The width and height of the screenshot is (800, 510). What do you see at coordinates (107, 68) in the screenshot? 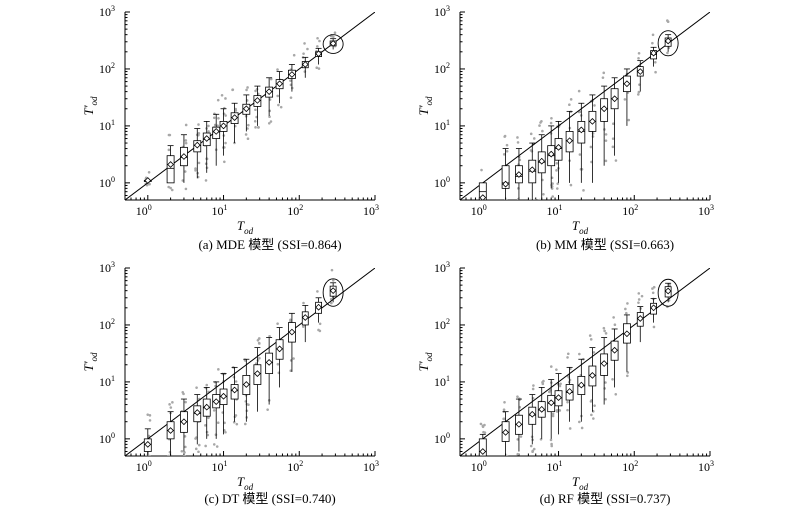
I see `y-tick-label: 10²` at bounding box center [107, 68].